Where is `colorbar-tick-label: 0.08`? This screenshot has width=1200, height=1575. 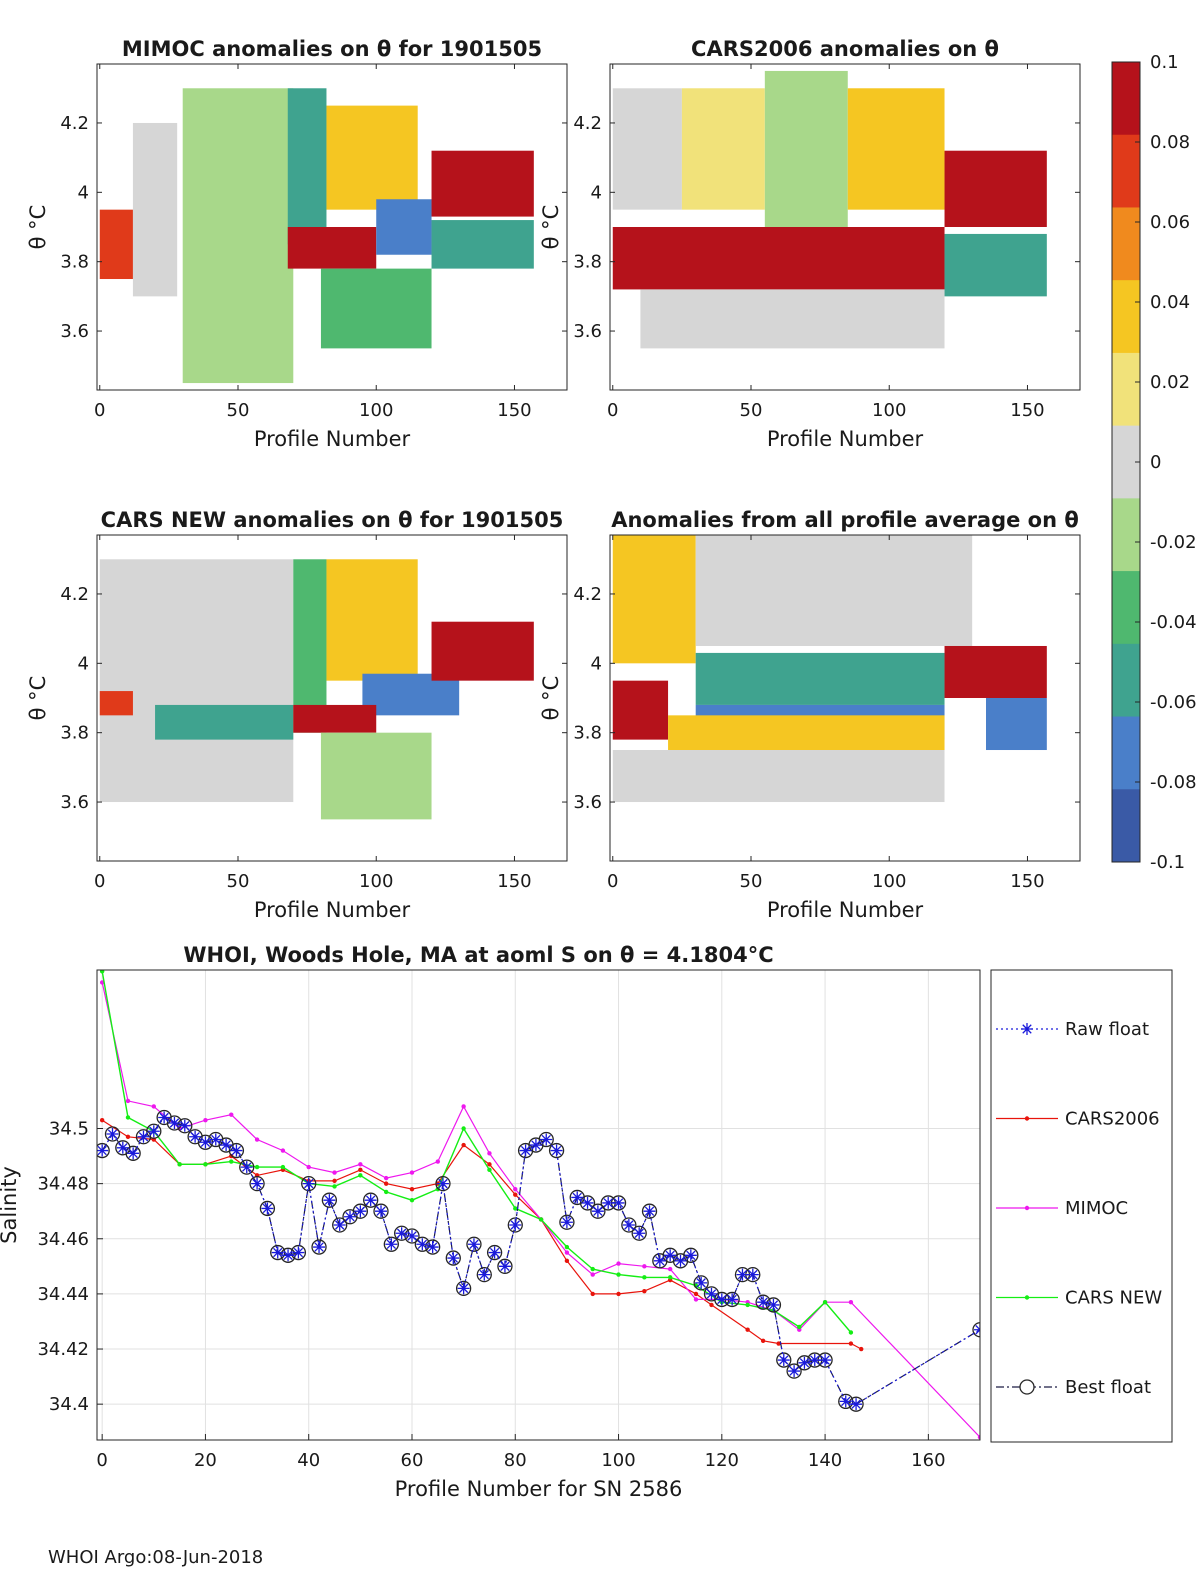 colorbar-tick-label: 0.08 is located at coordinates (1170, 142).